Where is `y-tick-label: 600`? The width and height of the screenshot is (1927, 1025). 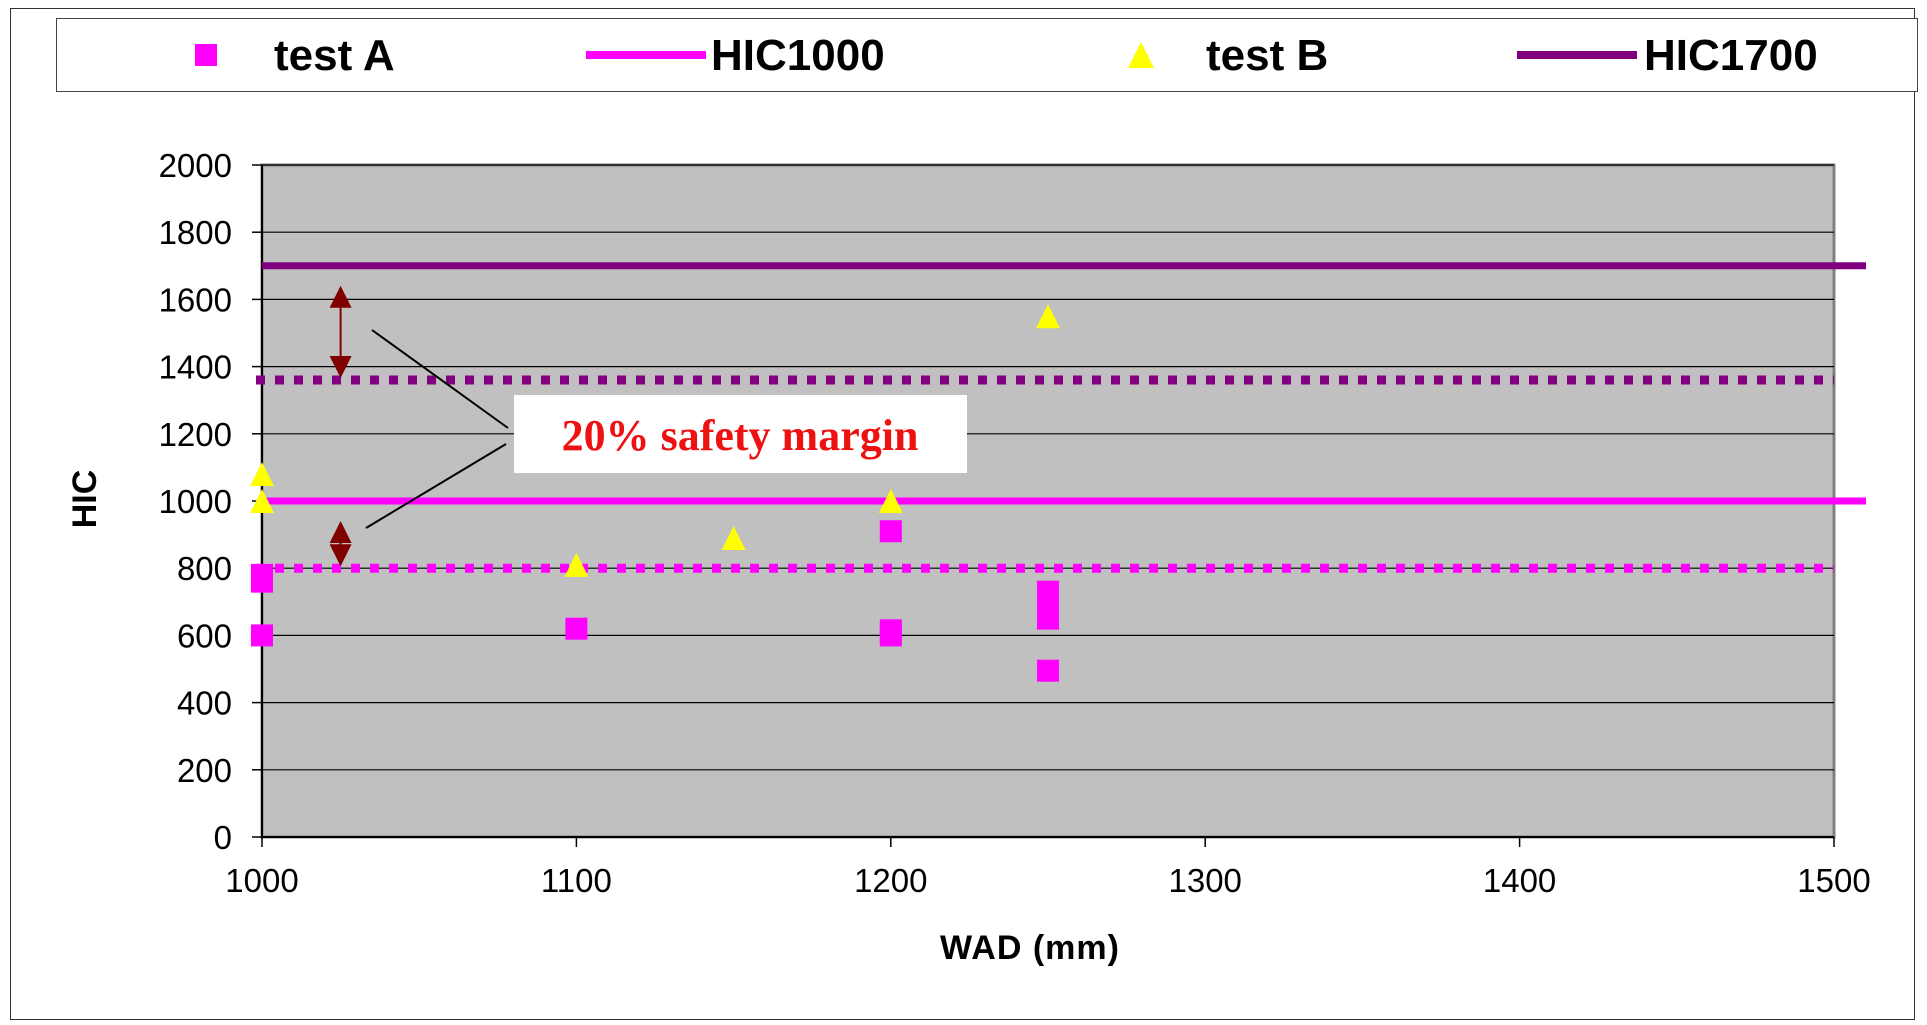 y-tick-label: 600 is located at coordinates (204, 635).